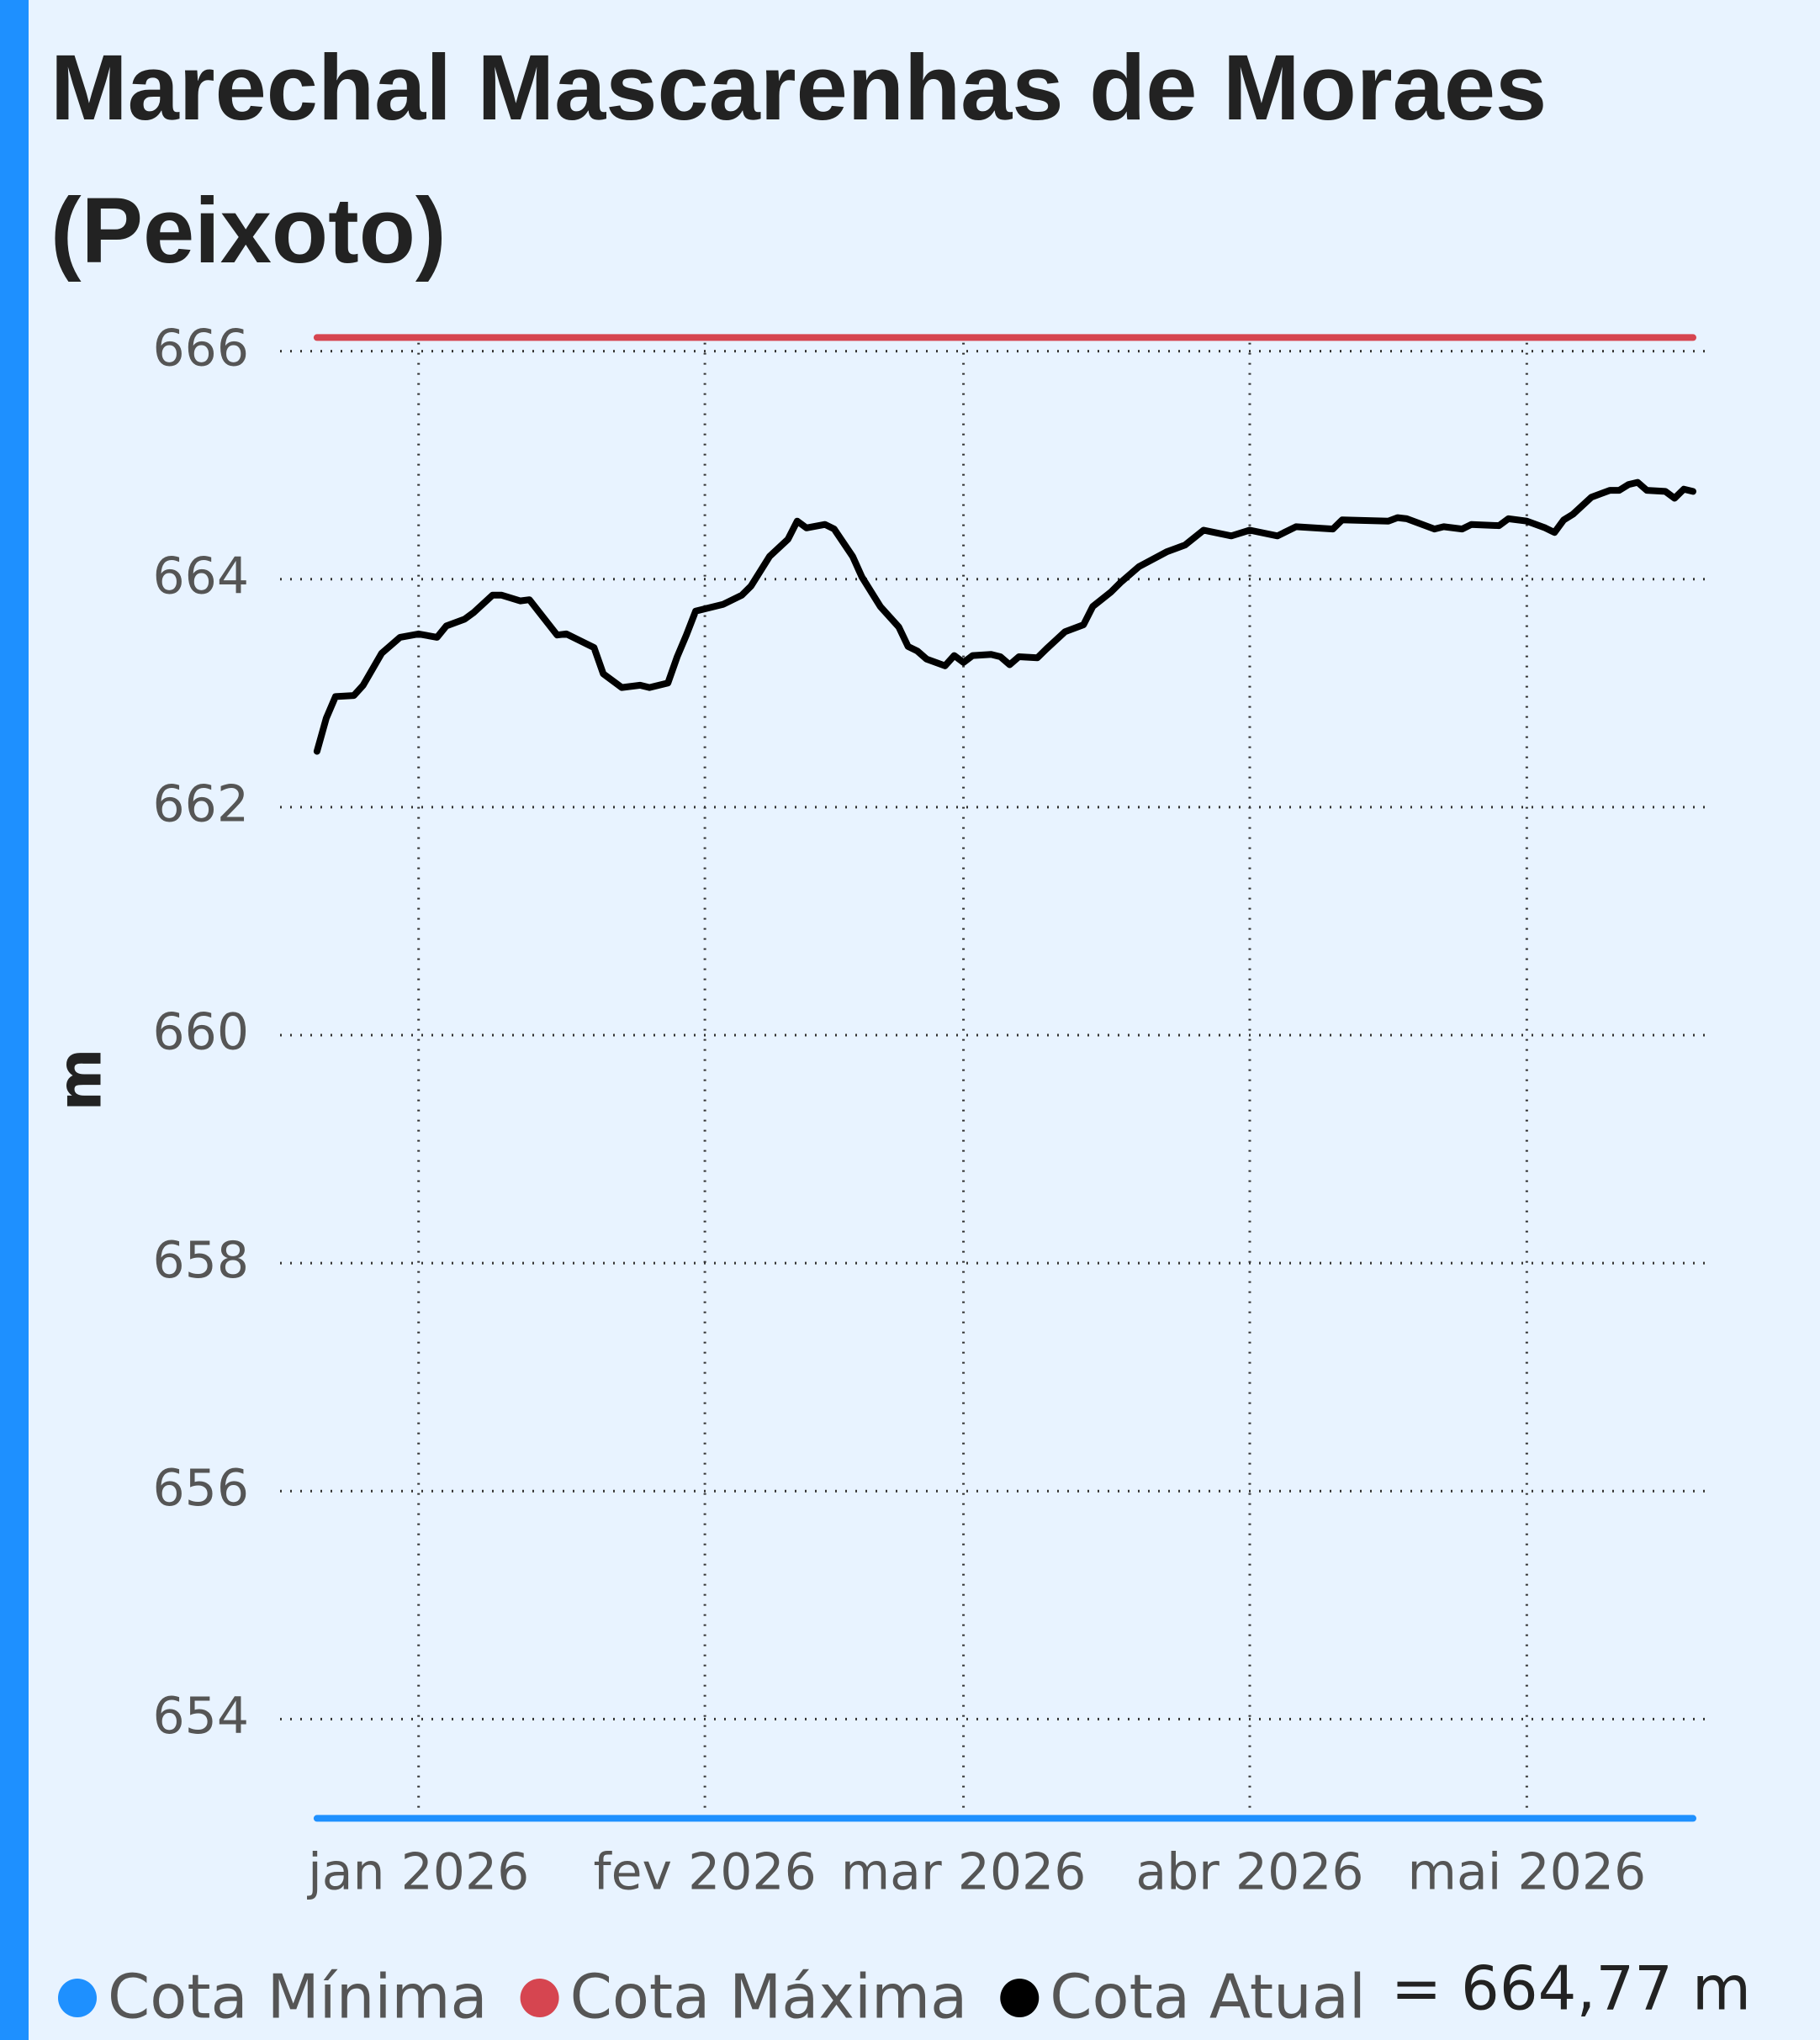  What do you see at coordinates (200, 1716) in the screenshot?
I see `y-tick-label: 654` at bounding box center [200, 1716].